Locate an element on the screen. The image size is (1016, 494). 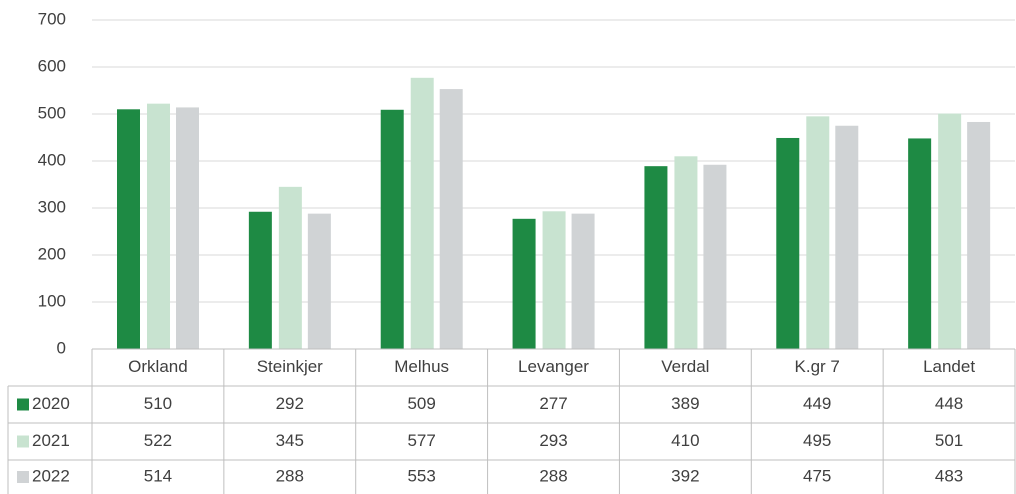
y-tick-label: 600 is located at coordinates (52, 65).